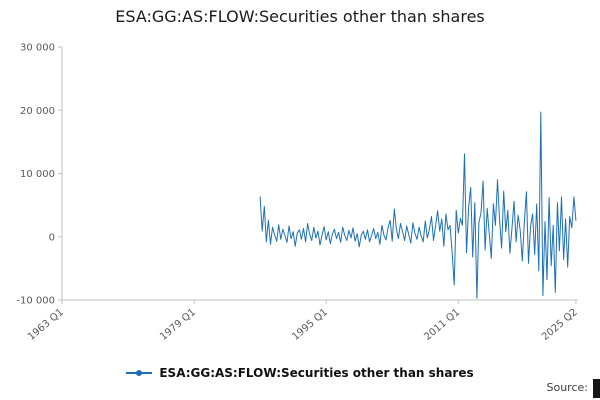  What do you see at coordinates (37, 48) in the screenshot?
I see `y-tick-label: 30 000` at bounding box center [37, 48].